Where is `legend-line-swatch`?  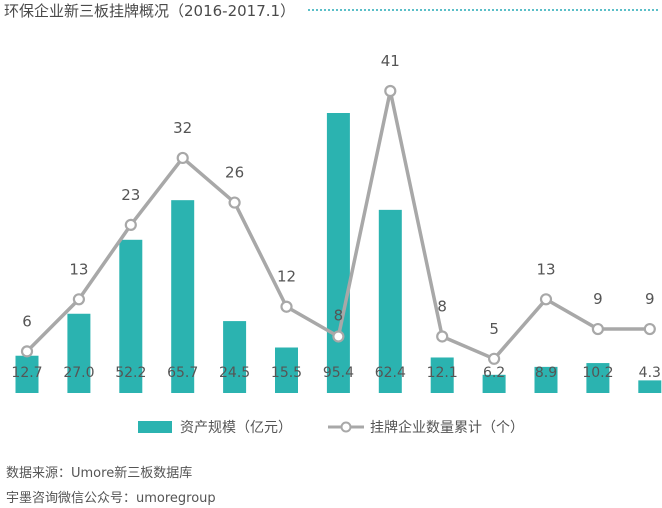 legend-line-swatch is located at coordinates (346, 427).